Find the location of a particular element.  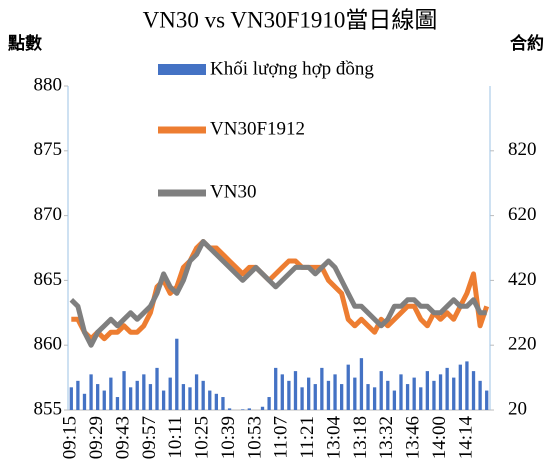

legend-label: VN30 is located at coordinates (233, 191).